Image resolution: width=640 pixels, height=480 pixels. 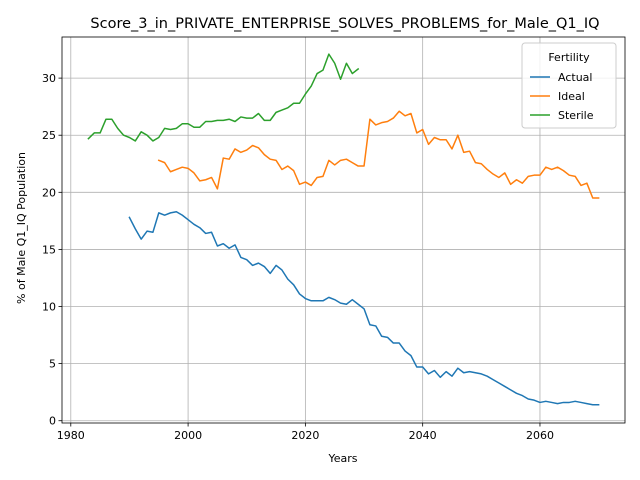 What do you see at coordinates (423, 435) in the screenshot?
I see `x-tick-label: 2040` at bounding box center [423, 435].